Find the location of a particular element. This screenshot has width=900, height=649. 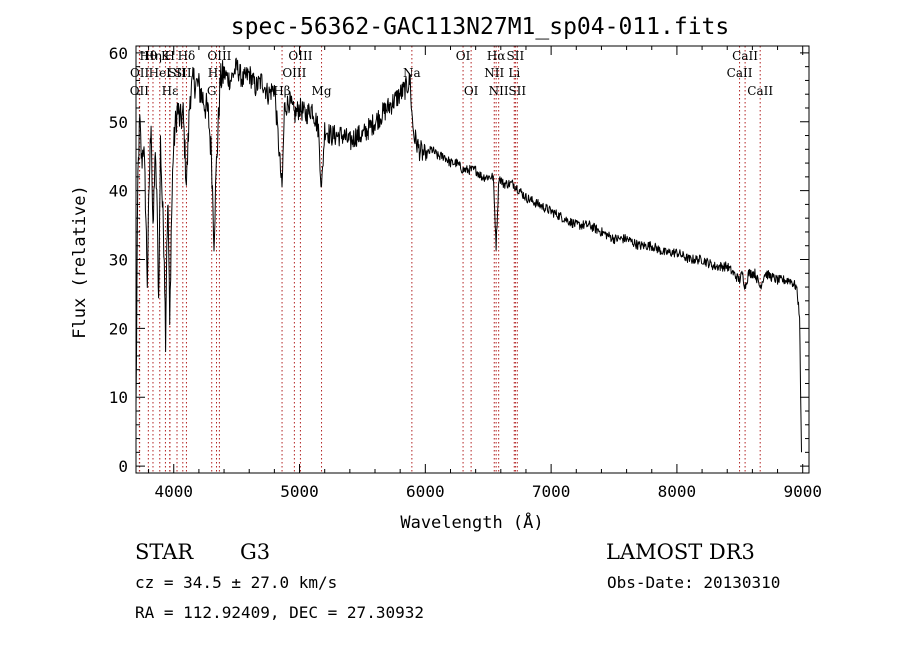

y-tick-label: 30 is located at coordinates (118, 260).